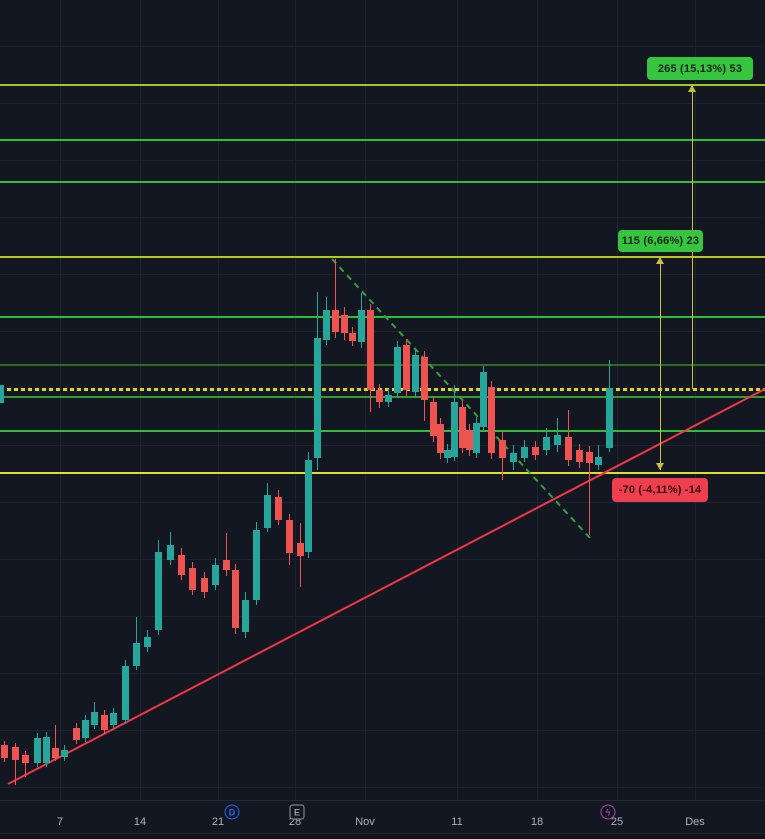 This screenshot has width=765, height=839. I want to click on stop-loss-label: -70 (-4,11%) -14, so click(660, 490).